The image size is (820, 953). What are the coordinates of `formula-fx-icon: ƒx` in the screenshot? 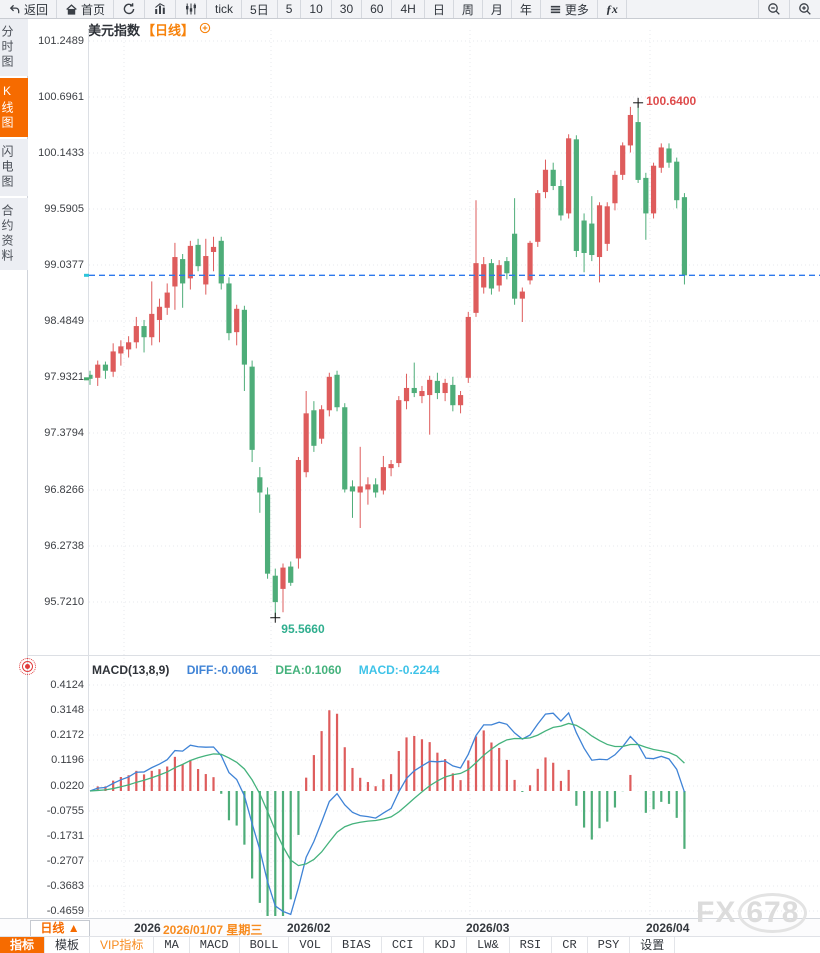 It's located at (611, 8).